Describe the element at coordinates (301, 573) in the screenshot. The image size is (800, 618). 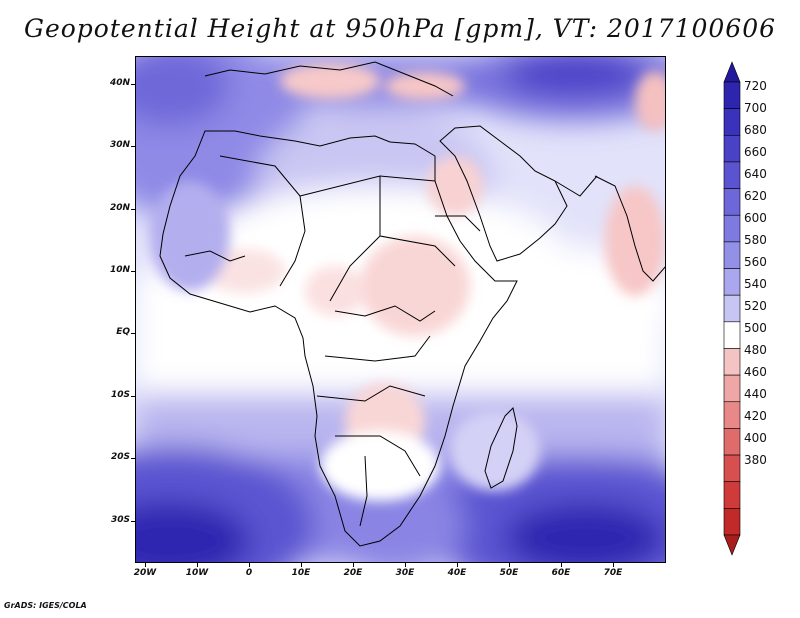
I see `lon-label-10e: 10E` at that location.